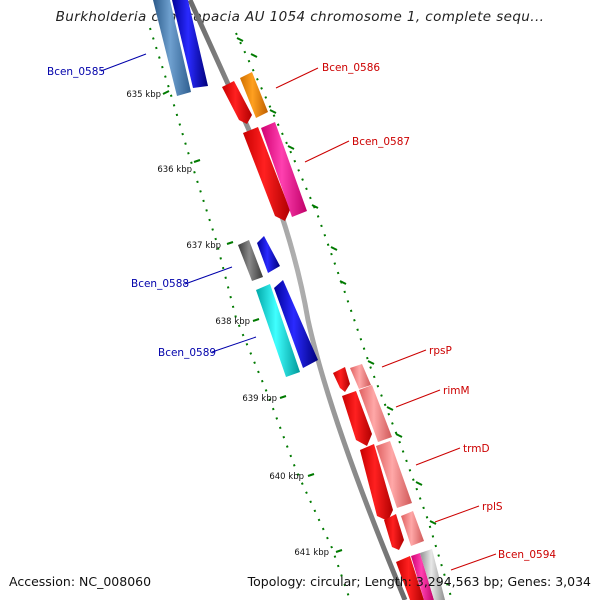 The width and height of the screenshot is (600, 600). I want to click on gene-rpsP, so click(341, 379).